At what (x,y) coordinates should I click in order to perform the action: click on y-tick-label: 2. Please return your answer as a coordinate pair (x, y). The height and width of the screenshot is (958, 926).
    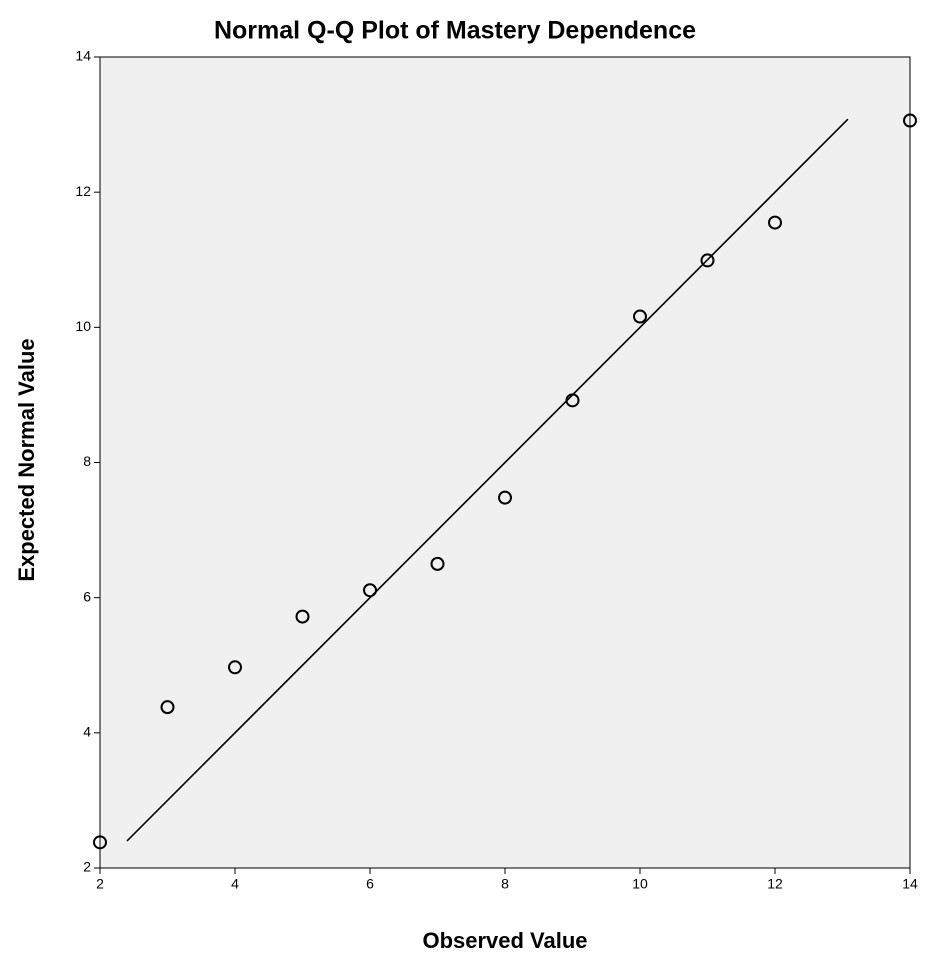
    Looking at the image, I should click on (87, 867).